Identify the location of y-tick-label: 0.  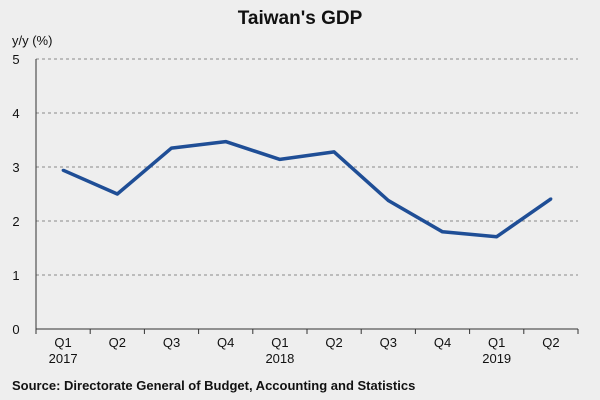
(15, 329).